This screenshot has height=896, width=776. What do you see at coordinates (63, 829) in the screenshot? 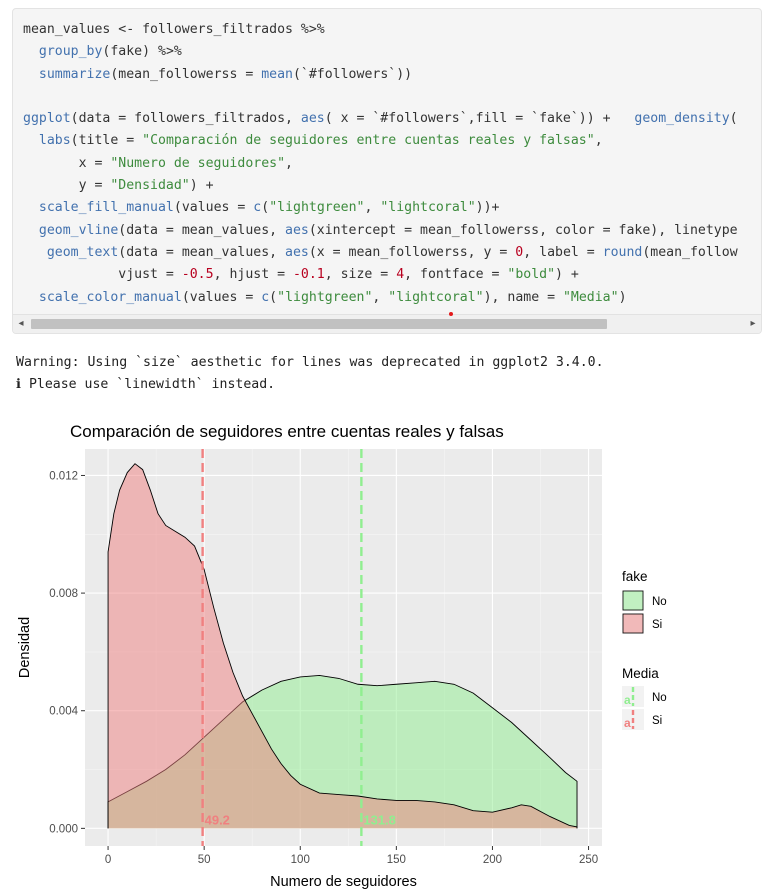
I see `y-tick-label: 0.000` at bounding box center [63, 829].